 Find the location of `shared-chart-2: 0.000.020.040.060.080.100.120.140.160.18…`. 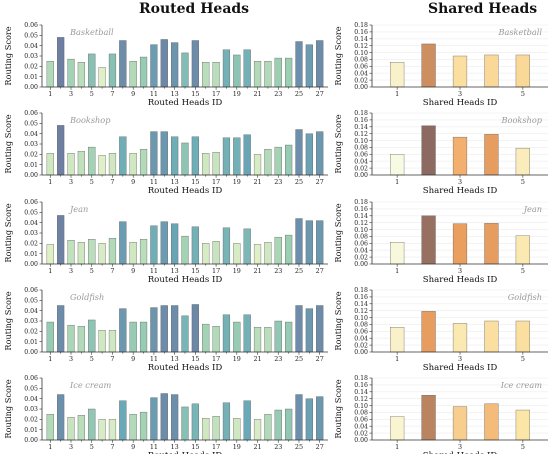

shared-chart-2: 0.000.020.040.060.080.100.120.140.160.18… is located at coordinates (440, 153).